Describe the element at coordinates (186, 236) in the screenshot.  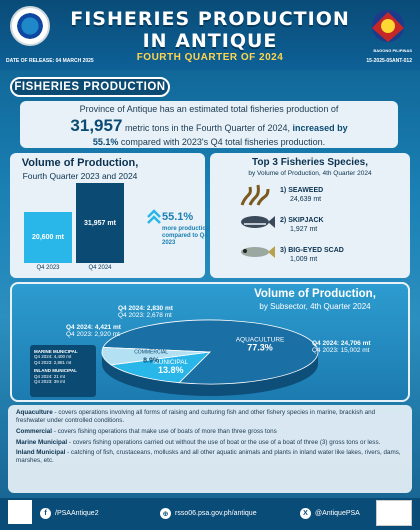
I see `volume-pct-note: more production compared to Q4 2023` at that location.